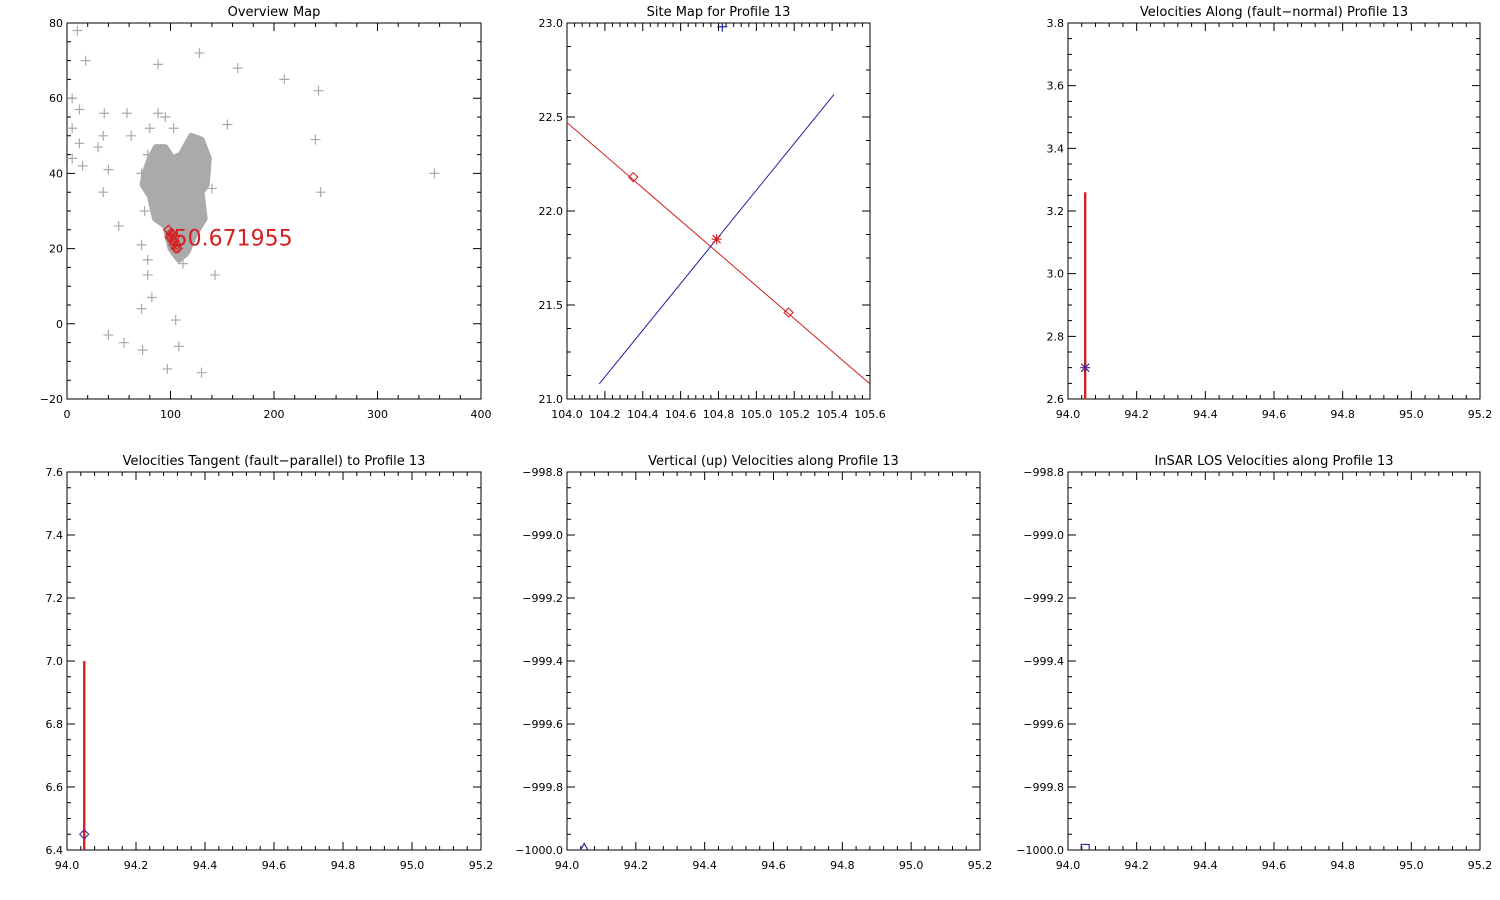 This screenshot has width=1500, height=900. What do you see at coordinates (1056, 211) in the screenshot?
I see `y-tick-label: 3.2` at bounding box center [1056, 211].